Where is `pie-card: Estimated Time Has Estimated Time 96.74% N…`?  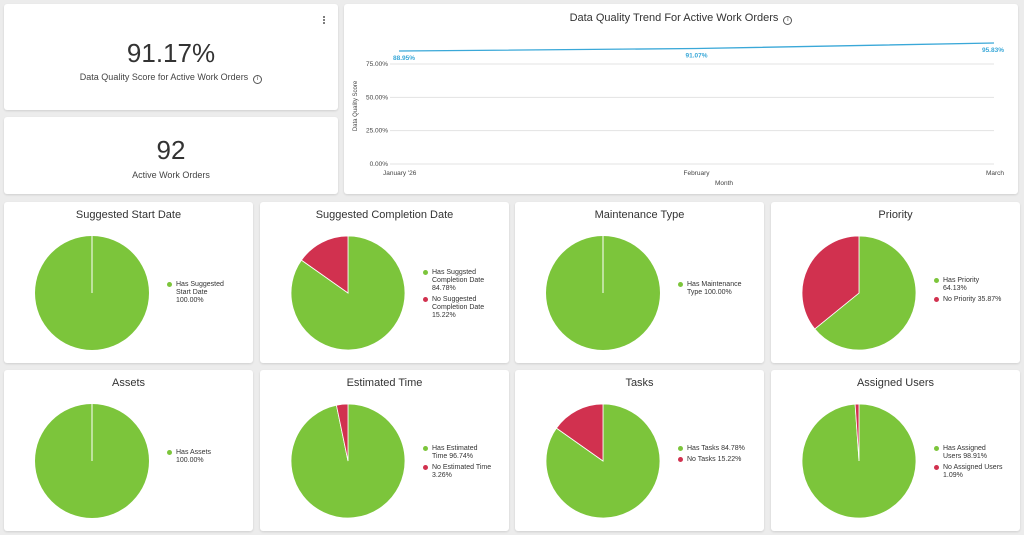
pie-card: Estimated Time Has Estimated Time 96.74% N… is located at coordinates (384, 450).